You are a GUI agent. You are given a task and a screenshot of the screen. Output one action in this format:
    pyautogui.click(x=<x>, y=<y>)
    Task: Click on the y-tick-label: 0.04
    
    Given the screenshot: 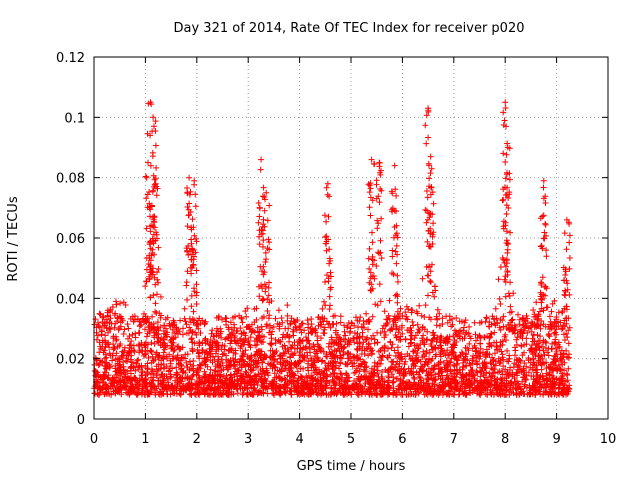 What is the action you would take?
    pyautogui.click(x=70, y=299)
    